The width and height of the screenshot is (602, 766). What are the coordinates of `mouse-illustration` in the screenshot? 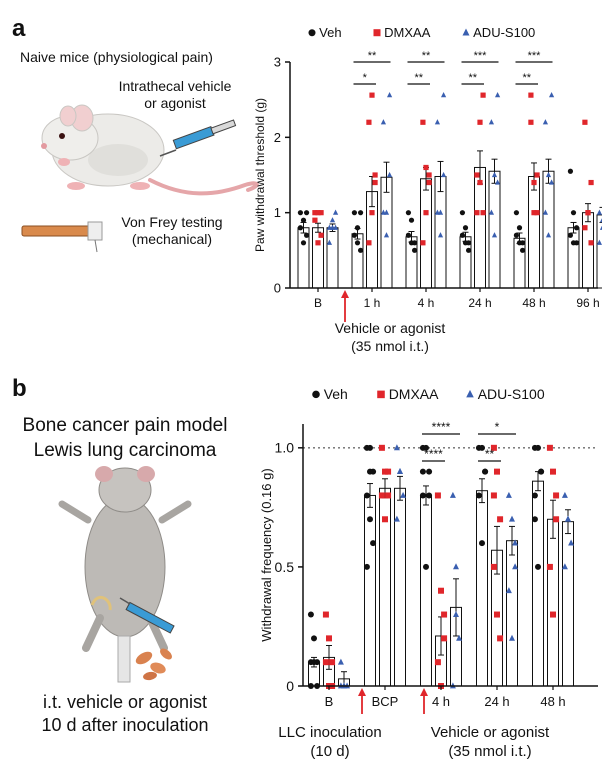 It's located at (150, 150).